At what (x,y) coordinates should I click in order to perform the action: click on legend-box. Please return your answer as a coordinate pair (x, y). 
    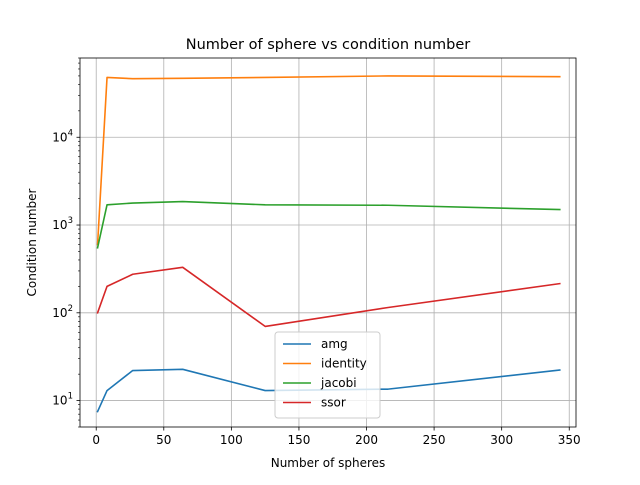
    Looking at the image, I should click on (327, 375).